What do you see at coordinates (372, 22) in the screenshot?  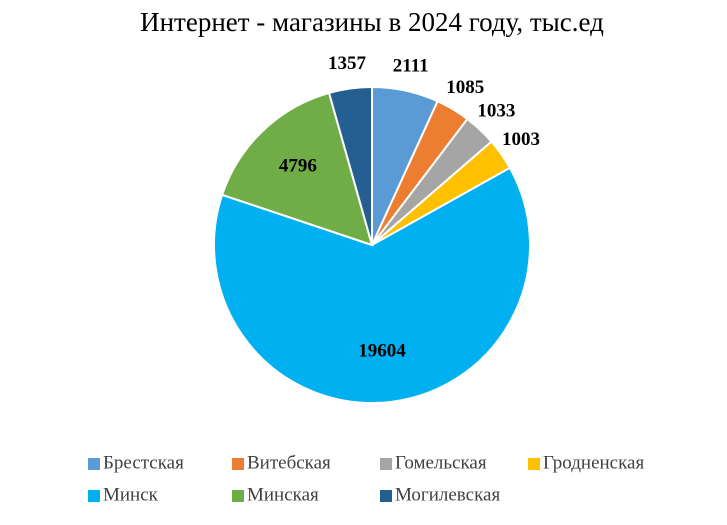 I see `chart-title: Интернет - магазины в 2024 году, тыс.ед` at bounding box center [372, 22].